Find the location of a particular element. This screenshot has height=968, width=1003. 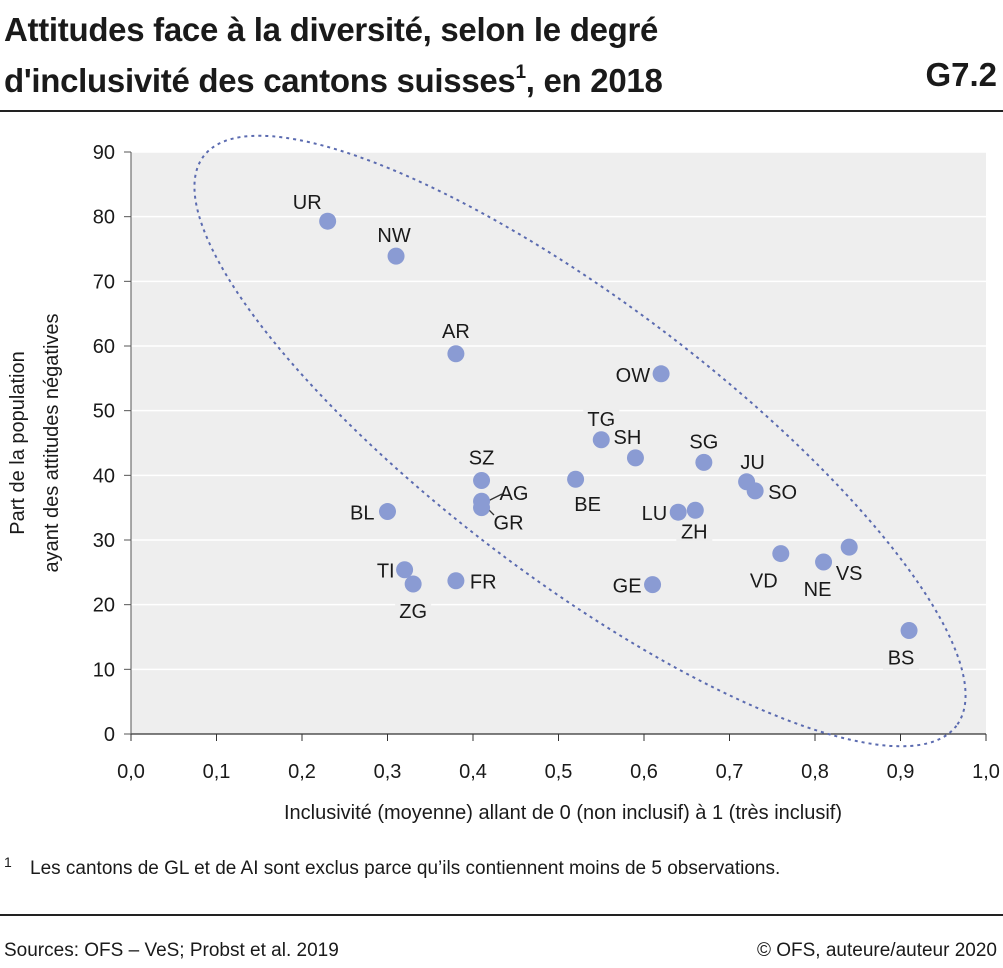

point-label-gr: GR is located at coordinates (509, 524).